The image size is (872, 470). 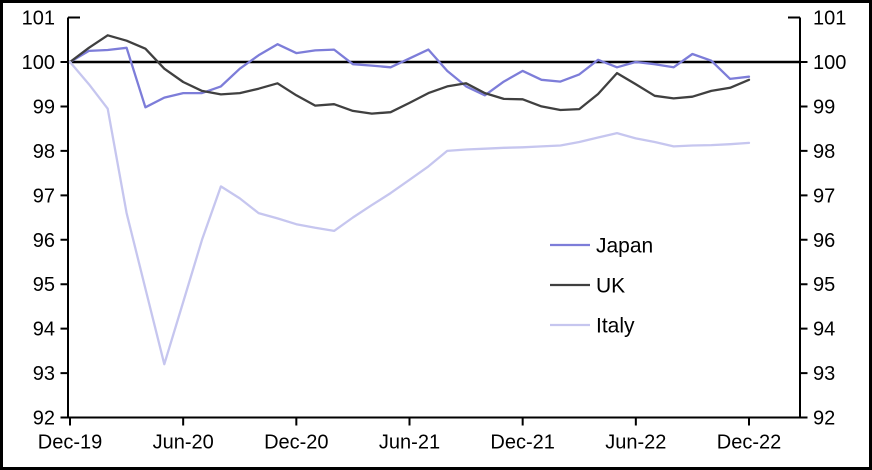 I want to click on x-axis-label: Dec-19, so click(x=70, y=443).